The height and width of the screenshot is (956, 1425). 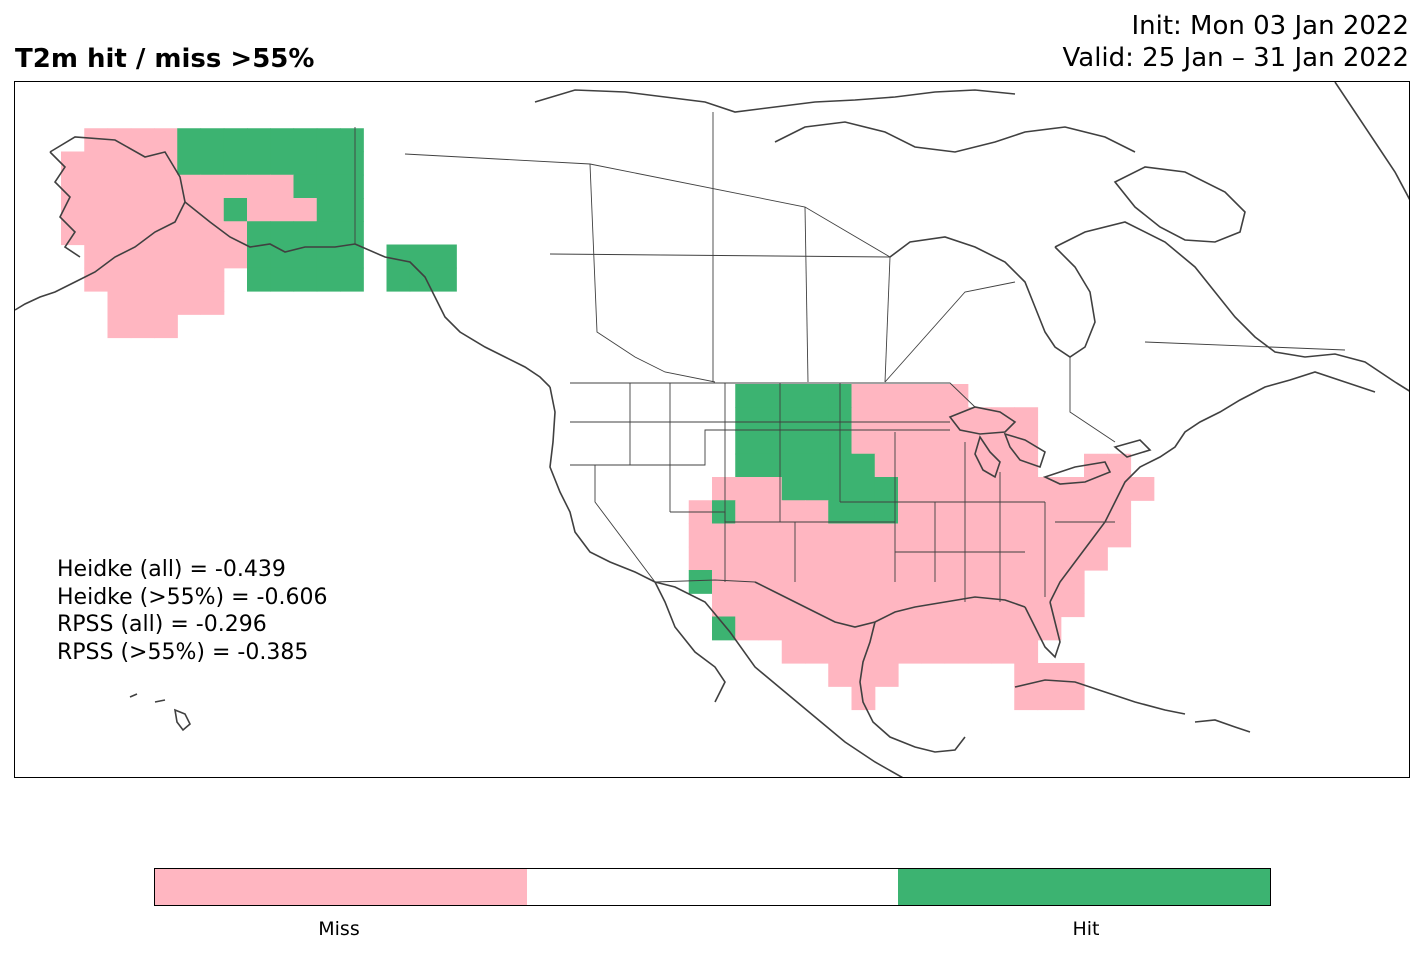 I want to click on colorbar-label-miss: Miss, so click(x=339, y=929).